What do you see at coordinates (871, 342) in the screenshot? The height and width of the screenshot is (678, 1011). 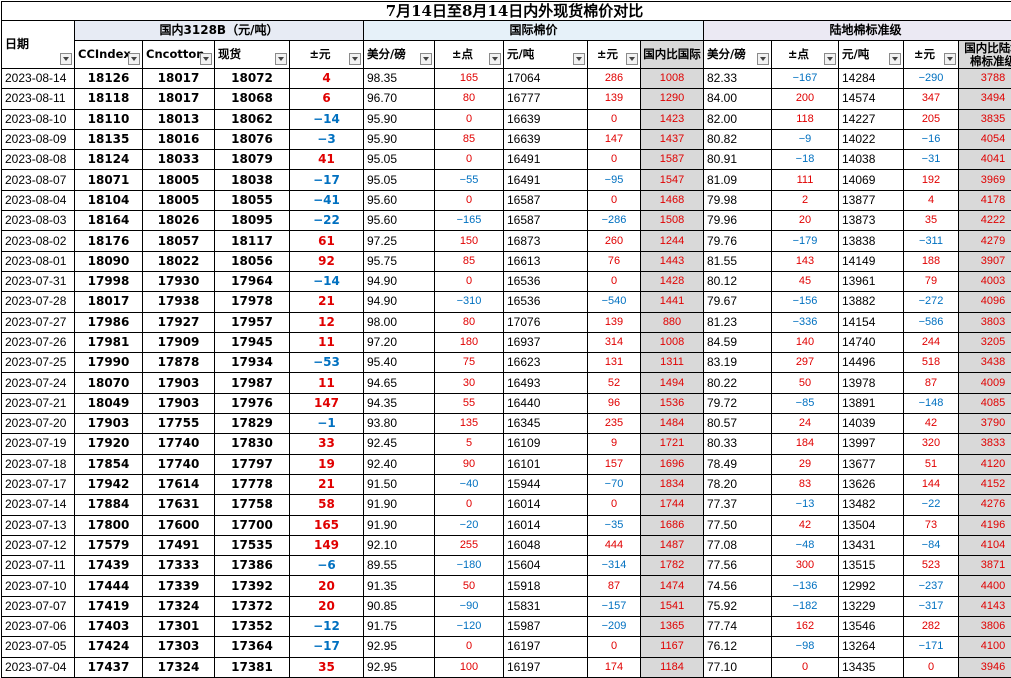 I see `cell-land-yuan-per-ton: 14740` at bounding box center [871, 342].